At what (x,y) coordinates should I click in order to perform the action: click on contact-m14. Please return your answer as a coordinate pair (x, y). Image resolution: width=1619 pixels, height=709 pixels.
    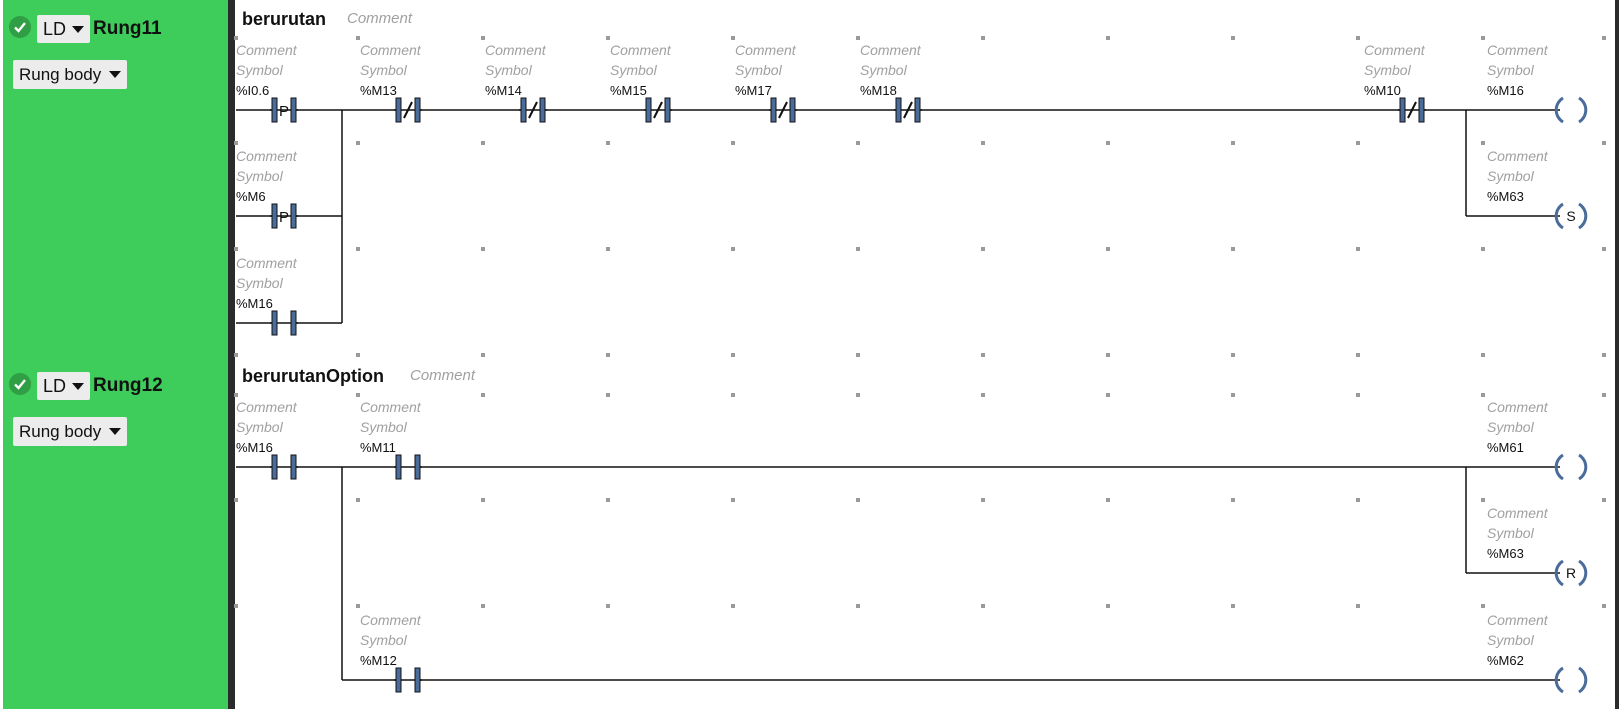
    Looking at the image, I should click on (533, 110).